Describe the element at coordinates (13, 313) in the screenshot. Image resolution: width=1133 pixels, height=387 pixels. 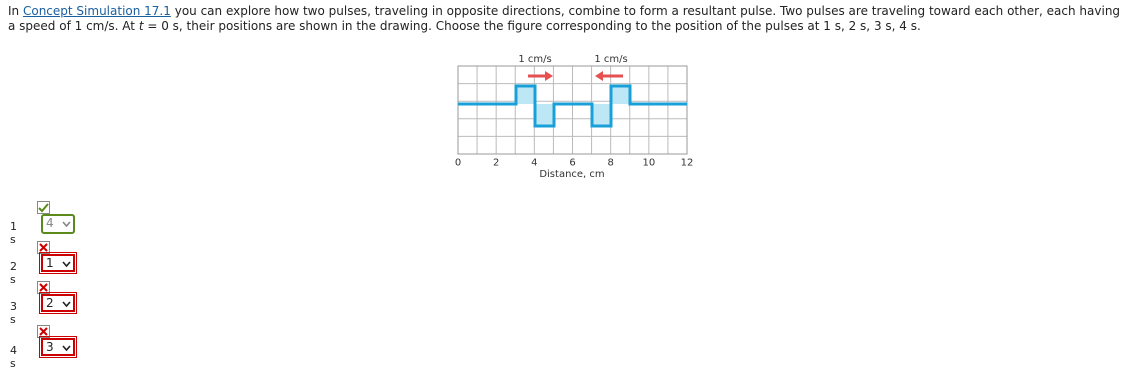
I see `time-label: 3 s` at that location.